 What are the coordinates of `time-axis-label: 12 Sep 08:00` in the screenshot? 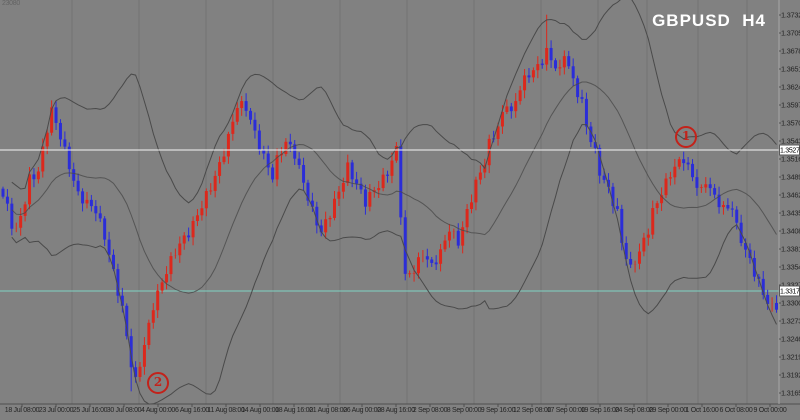 It's located at (532, 410).